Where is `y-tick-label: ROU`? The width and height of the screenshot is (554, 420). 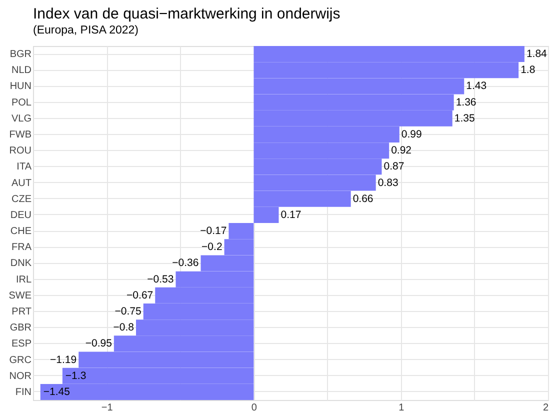 y-tick-label: ROU is located at coordinates (20, 151).